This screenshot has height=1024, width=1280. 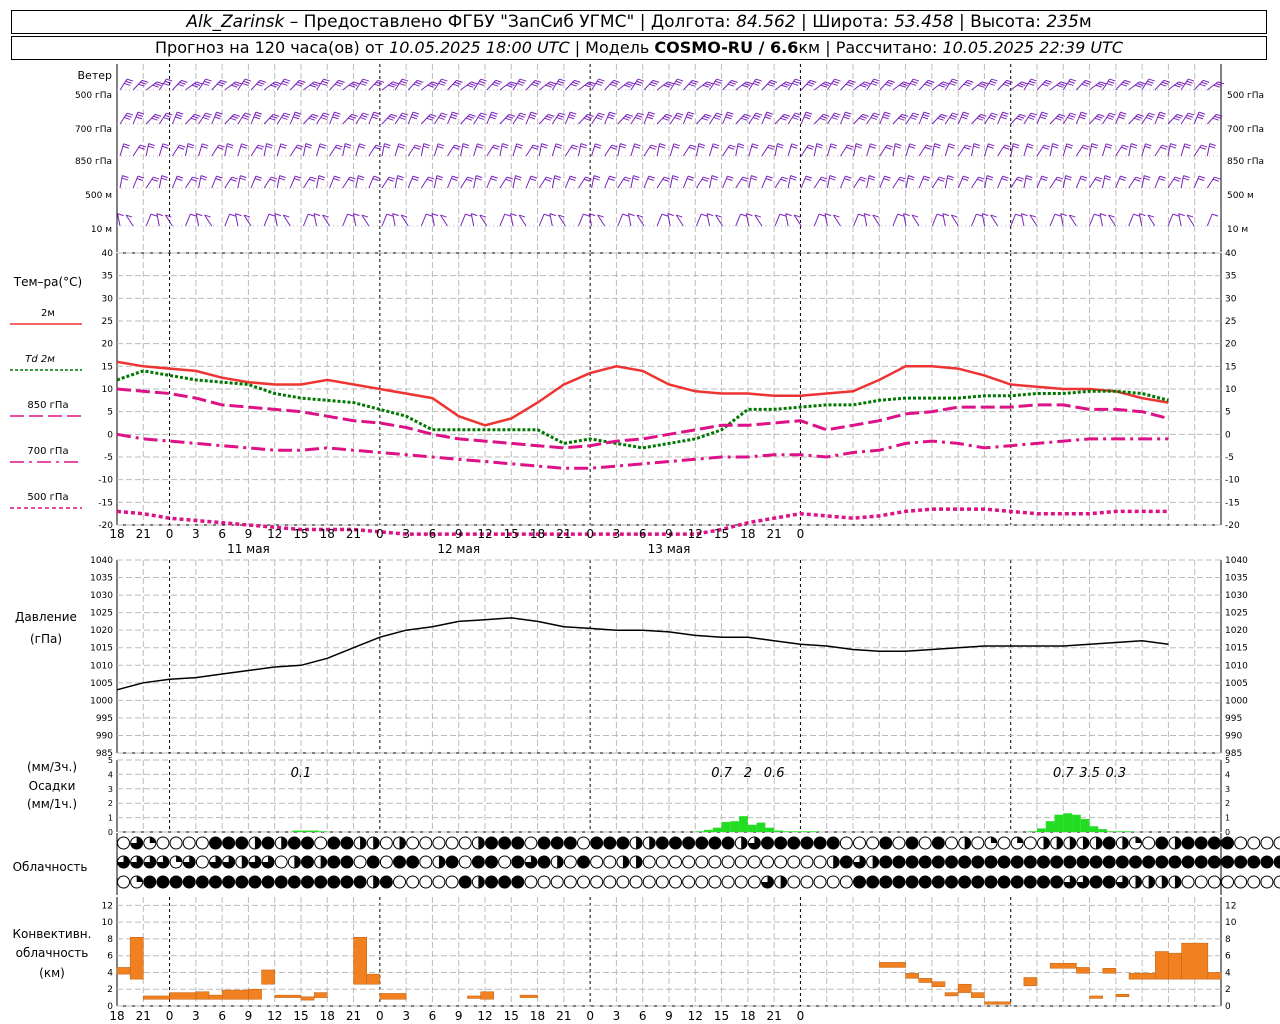 What do you see at coordinates (101, 596) in the screenshot?
I see `pressure-tick-left: 1030` at bounding box center [101, 596].